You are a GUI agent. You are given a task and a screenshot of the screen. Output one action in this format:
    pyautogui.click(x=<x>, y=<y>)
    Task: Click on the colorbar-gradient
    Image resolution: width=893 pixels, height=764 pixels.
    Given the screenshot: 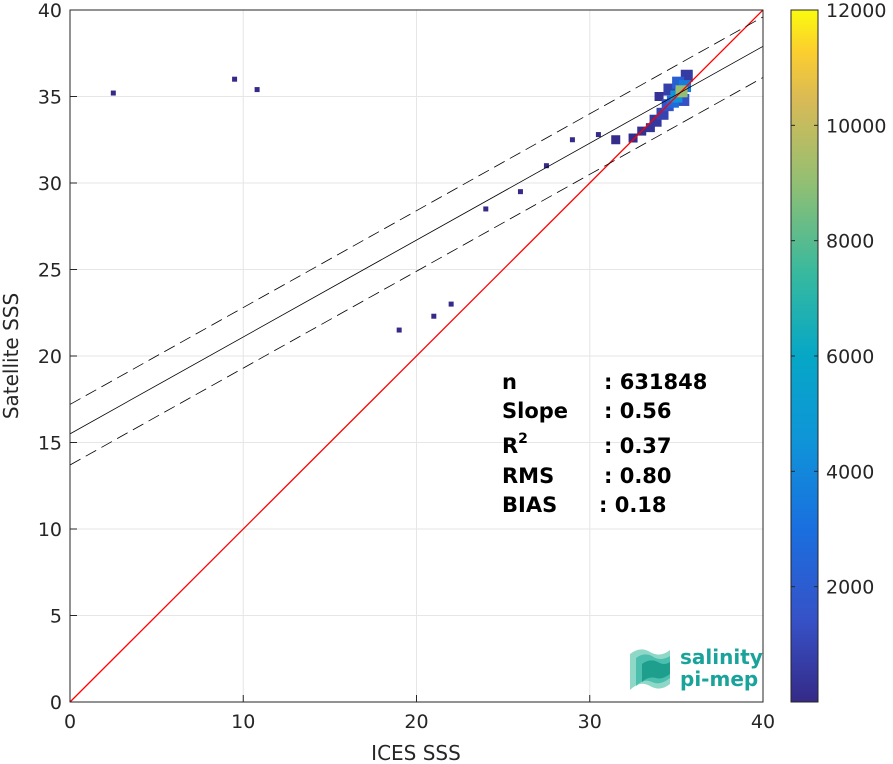 What is the action you would take?
    pyautogui.click(x=804, y=356)
    